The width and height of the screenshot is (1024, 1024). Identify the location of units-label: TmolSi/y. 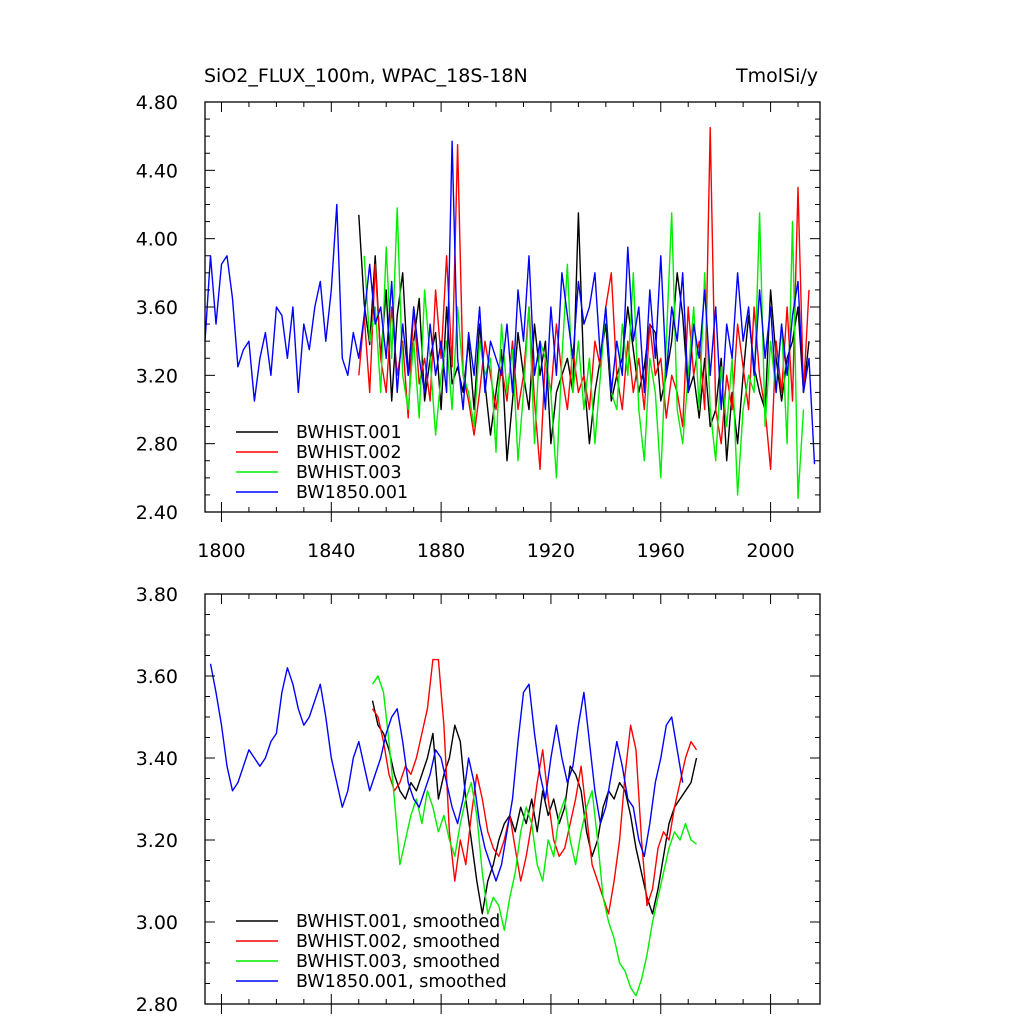
(776, 76).